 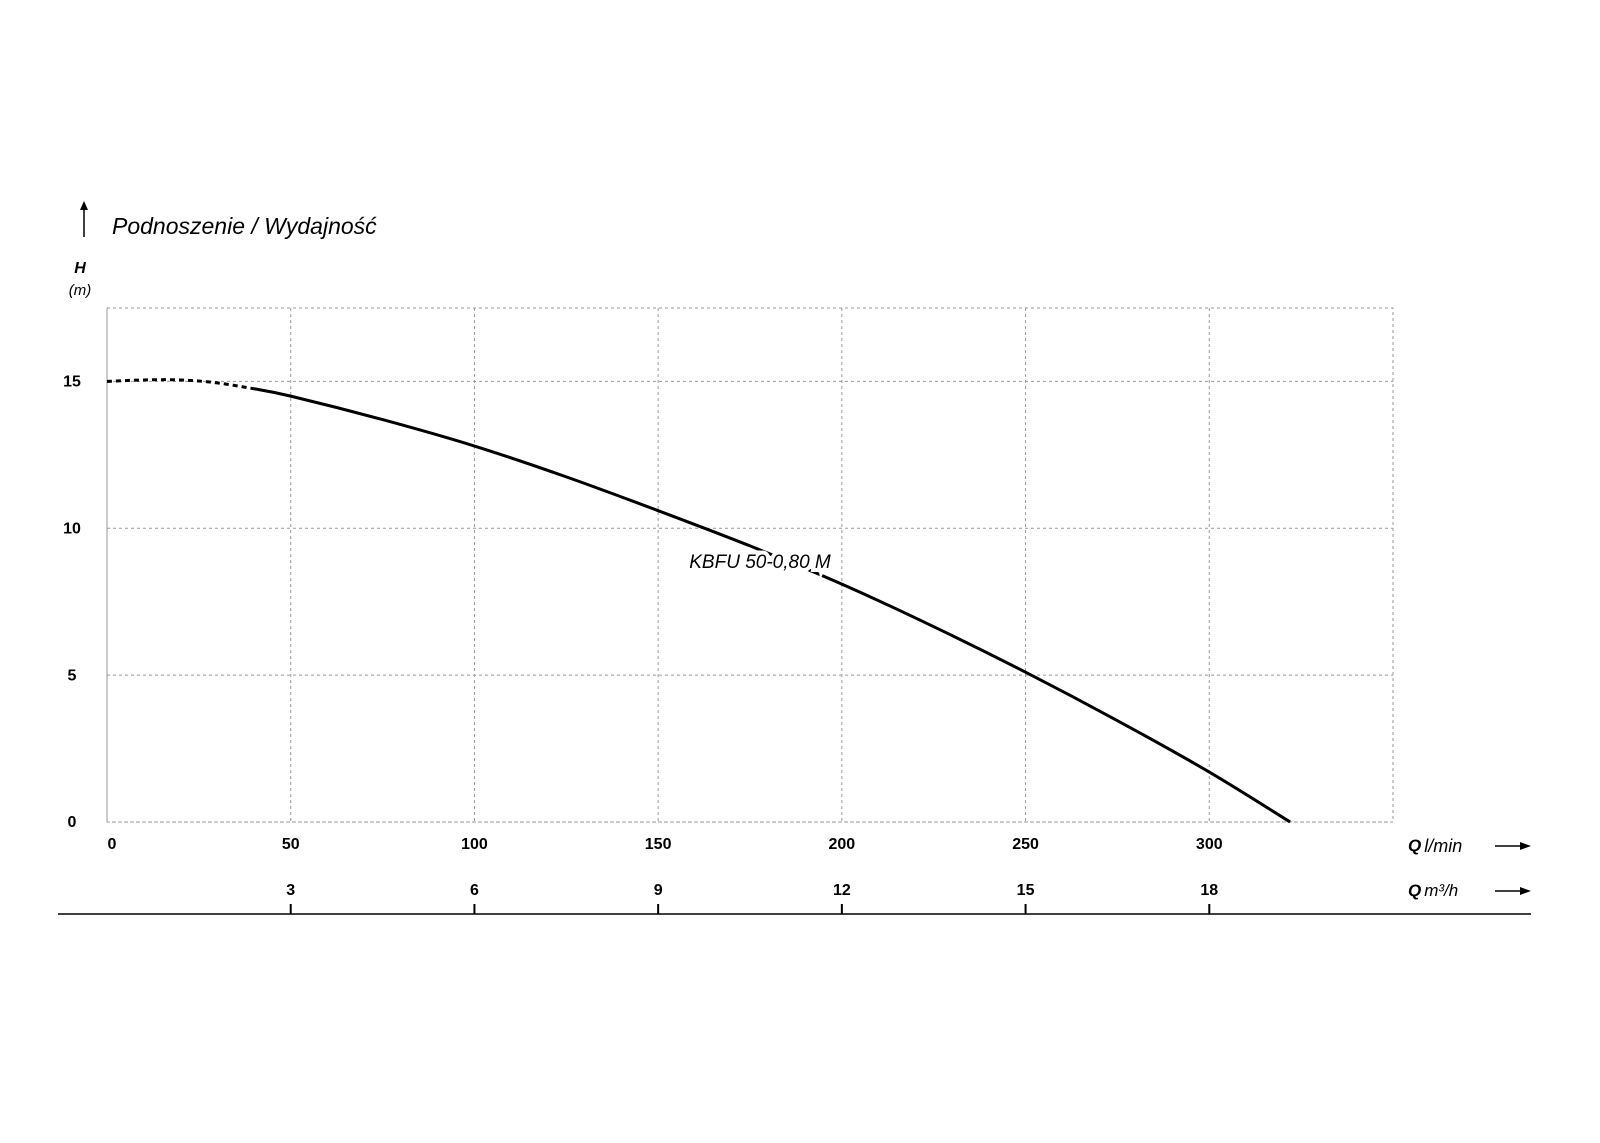 What do you see at coordinates (1441, 890) in the screenshot?
I see `x2-axis-unit: m³/h` at bounding box center [1441, 890].